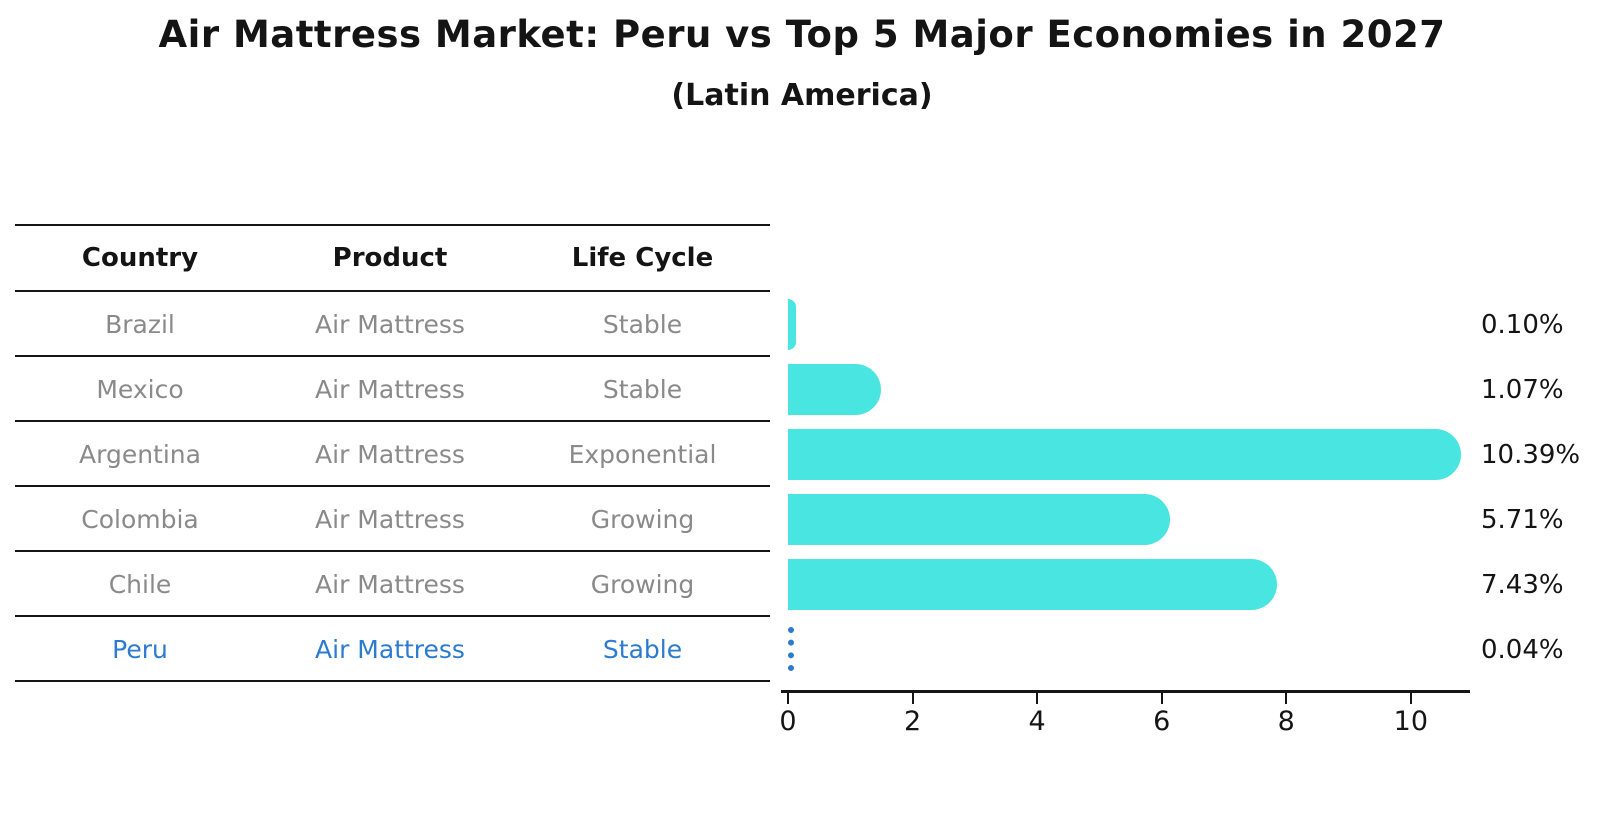 The width and height of the screenshot is (1604, 823). What do you see at coordinates (140, 324) in the screenshot?
I see `table-cell-country: Brazil` at bounding box center [140, 324].